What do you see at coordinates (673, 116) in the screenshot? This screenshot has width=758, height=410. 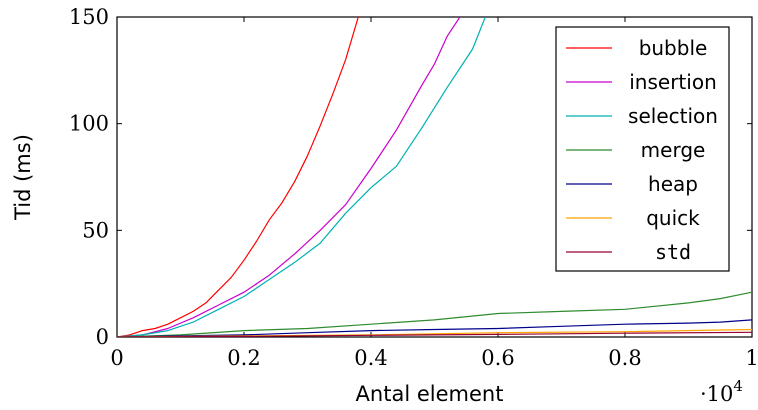 I see `legend-label-selection: selection` at bounding box center [673, 116].